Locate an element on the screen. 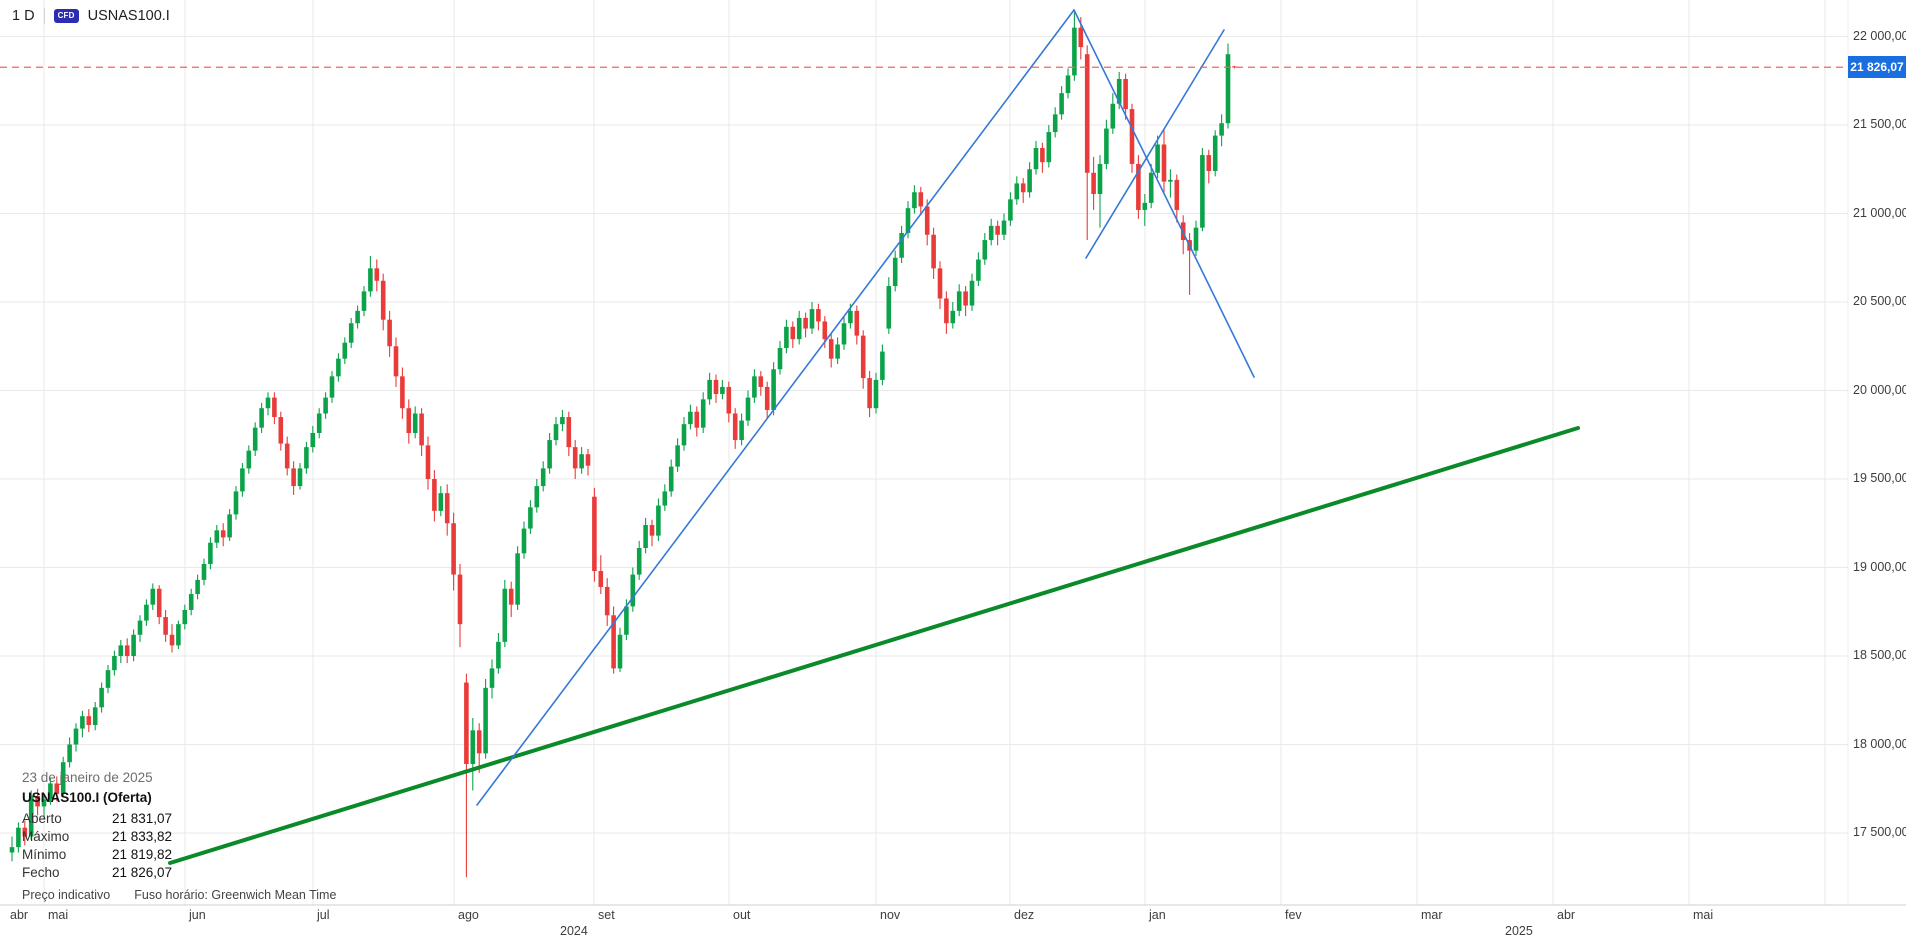  tooltip-row-label: Mínimo is located at coordinates (44, 854).